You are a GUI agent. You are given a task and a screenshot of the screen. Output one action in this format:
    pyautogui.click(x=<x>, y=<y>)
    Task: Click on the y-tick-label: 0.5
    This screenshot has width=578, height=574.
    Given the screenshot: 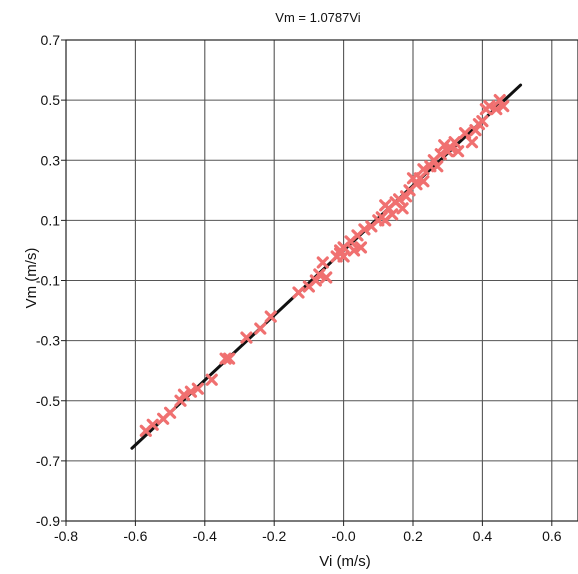 What is the action you would take?
    pyautogui.click(x=51, y=100)
    